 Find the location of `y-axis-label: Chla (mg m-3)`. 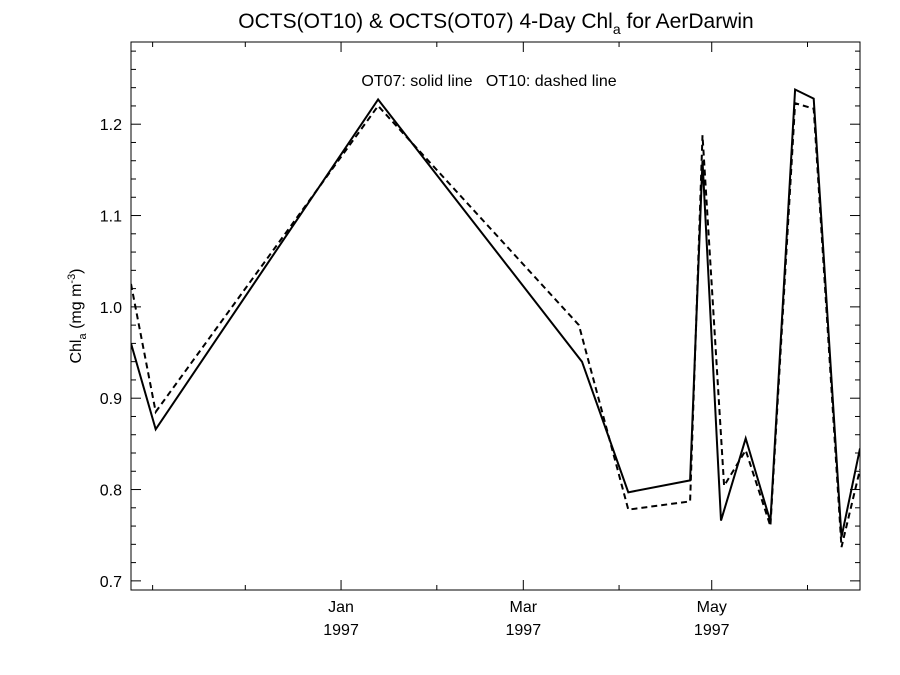

y-axis-label: Chla (mg m-3) is located at coordinates (77, 315).